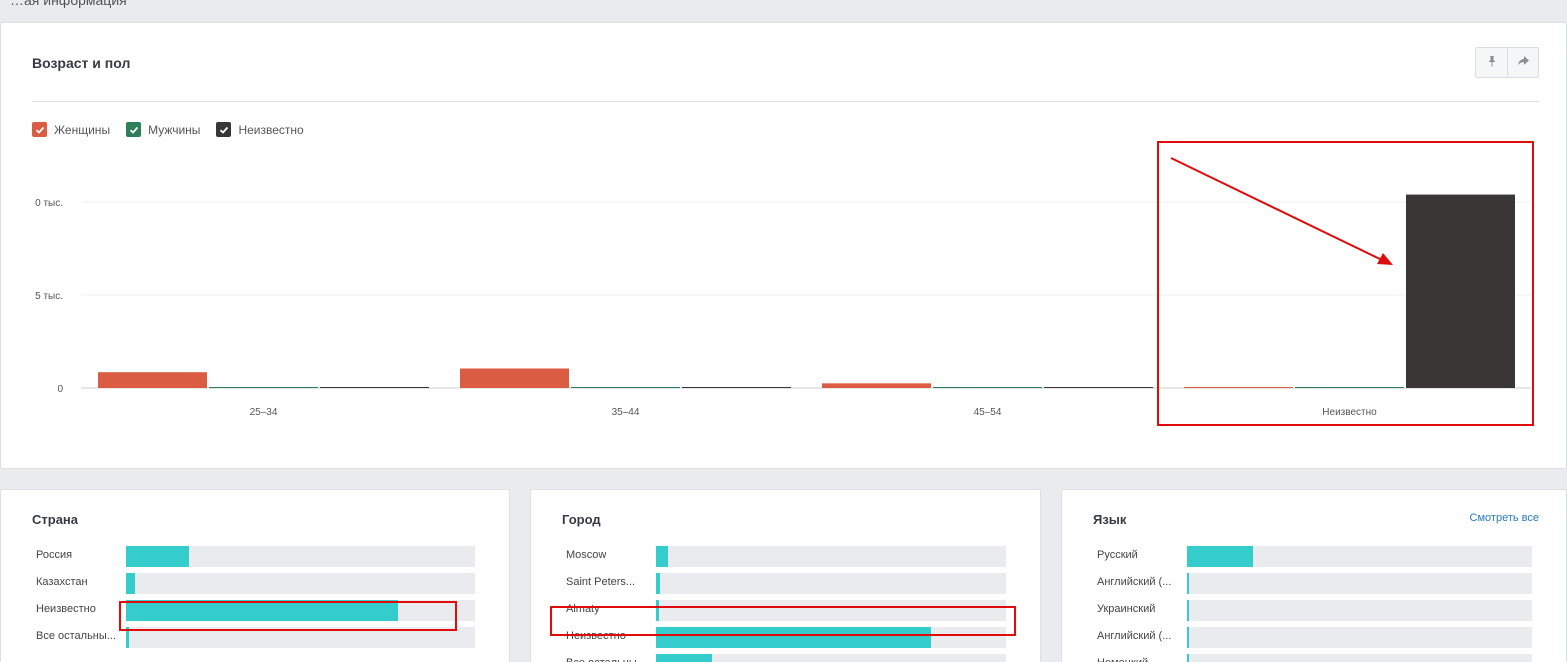  What do you see at coordinates (1504, 518) in the screenshot?
I see `see-all-link: Смотреть все` at bounding box center [1504, 518].